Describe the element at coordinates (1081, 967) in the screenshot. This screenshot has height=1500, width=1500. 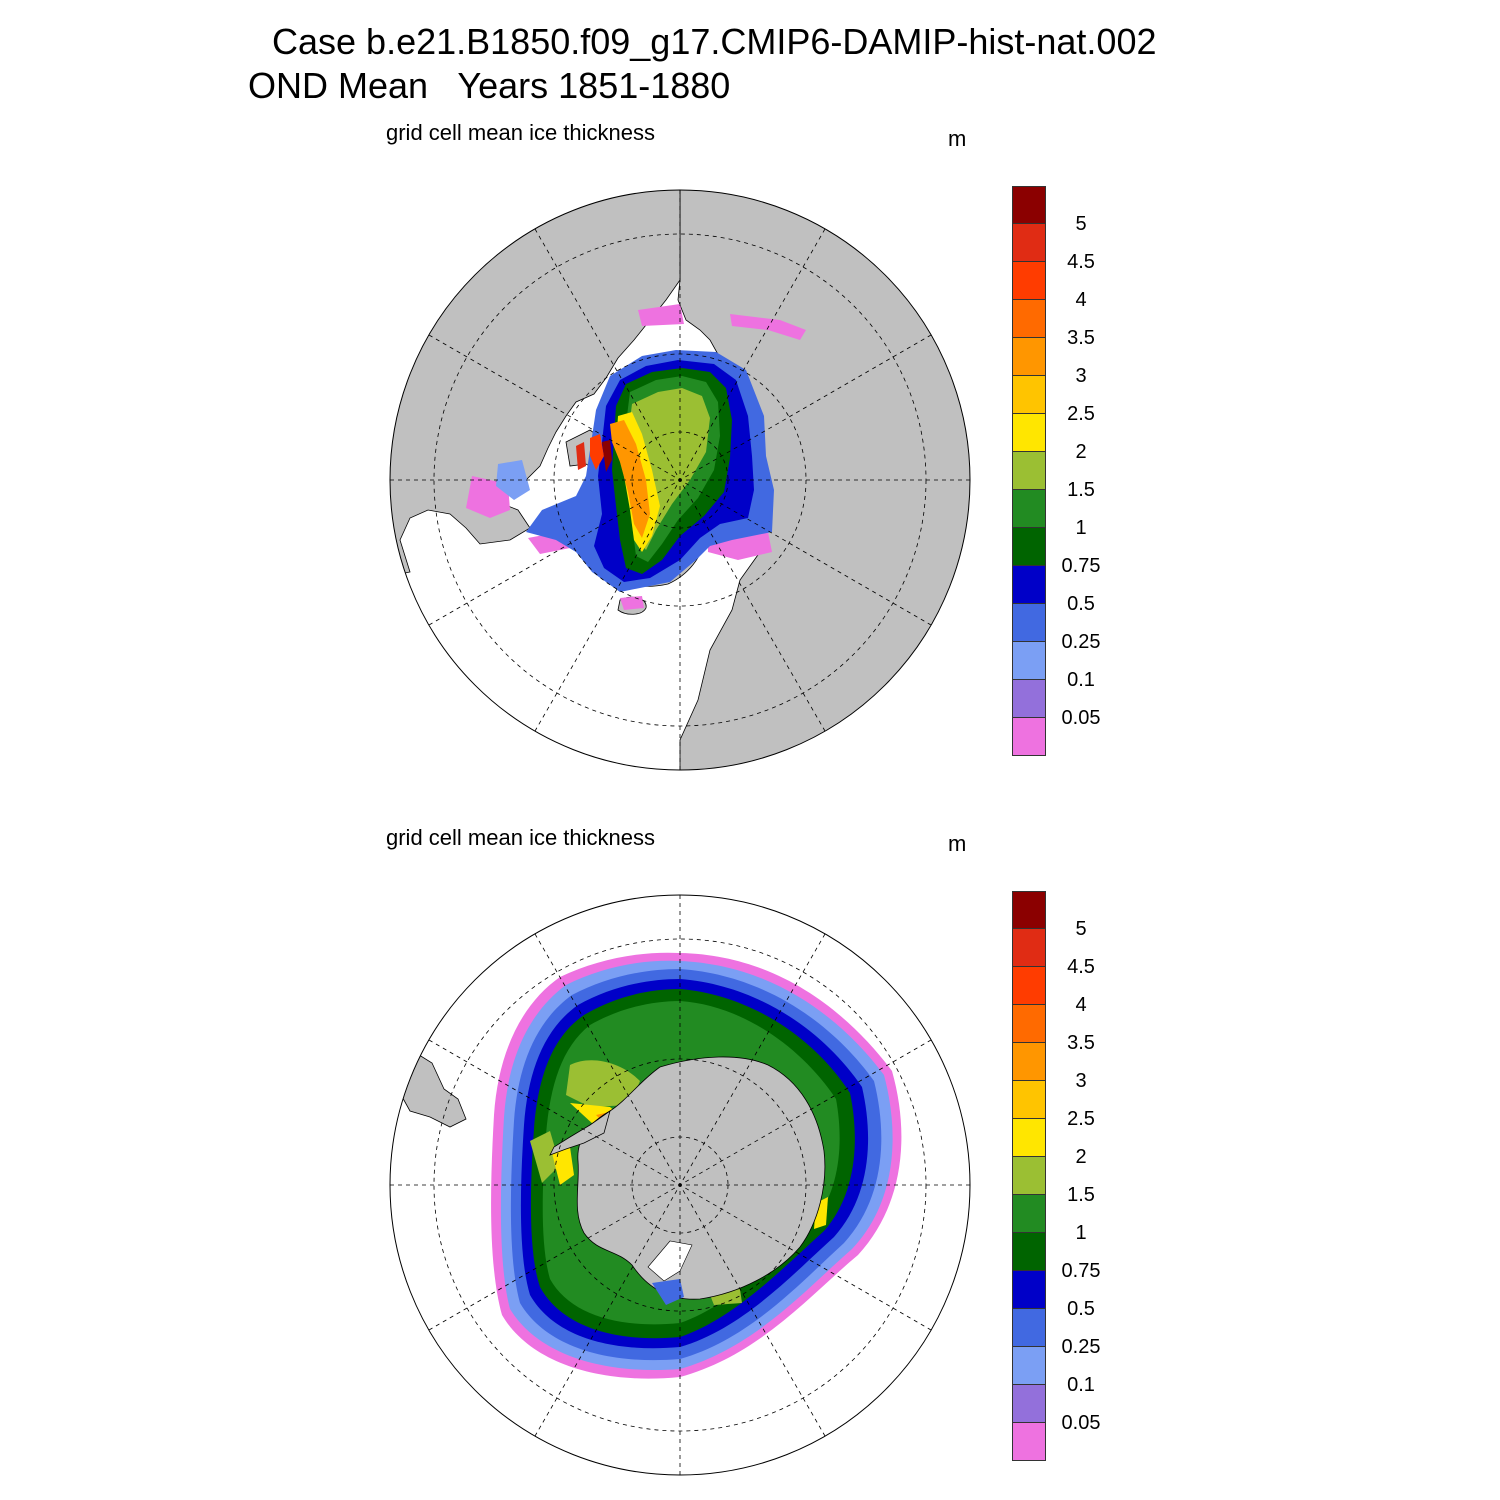
I see `south-colorbar-tick-label: 4.5` at that location.